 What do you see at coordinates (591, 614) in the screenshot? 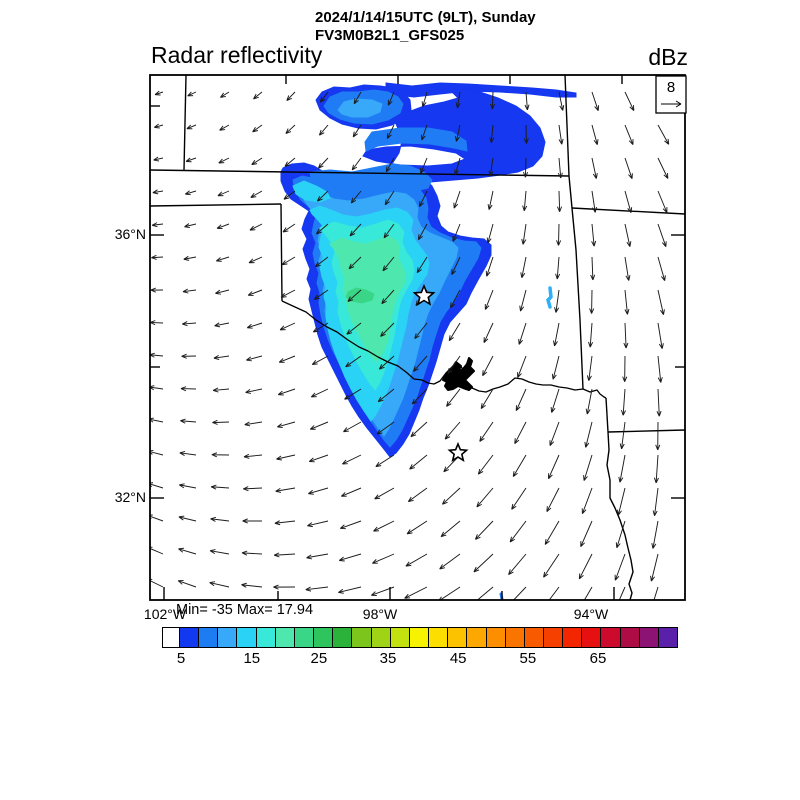
I see `lon-axis-label: 94°W` at bounding box center [591, 614].